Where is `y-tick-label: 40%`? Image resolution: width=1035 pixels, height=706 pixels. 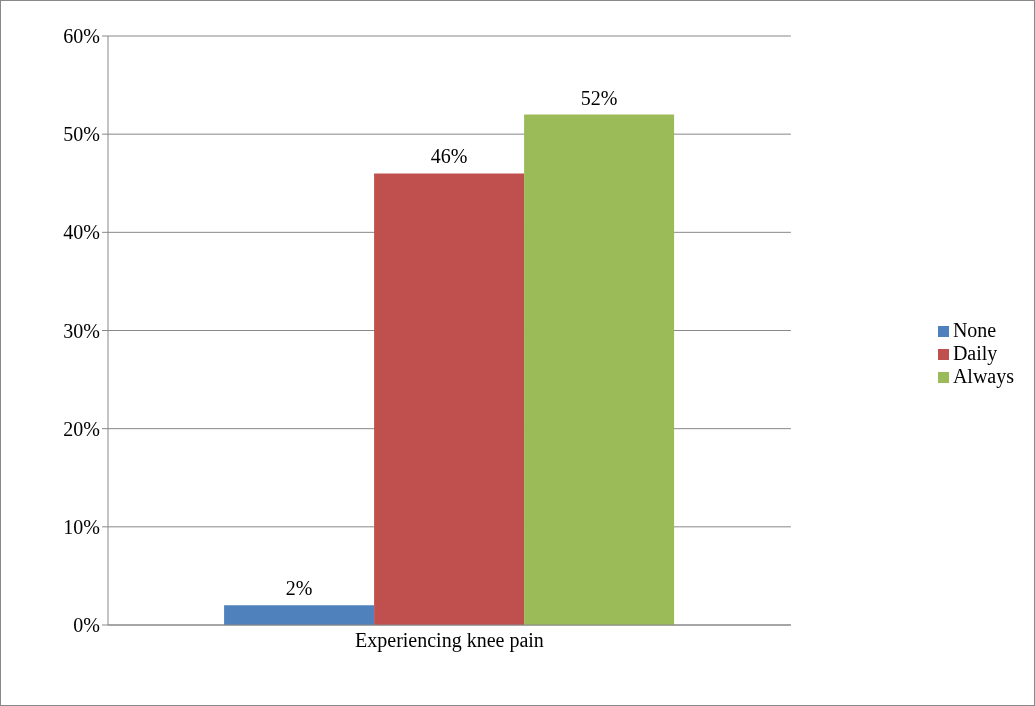
y-tick-label: 40% is located at coordinates (81, 232).